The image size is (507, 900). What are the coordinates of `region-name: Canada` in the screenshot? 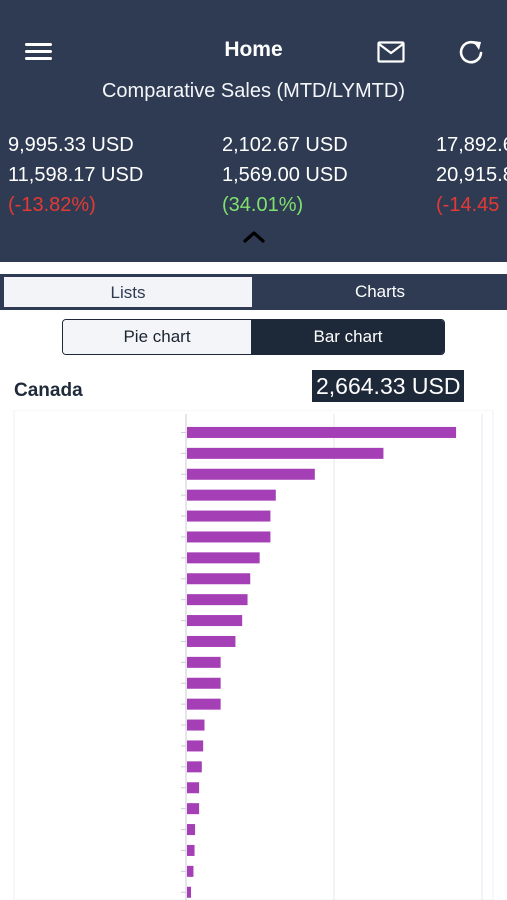 It's located at (48, 390).